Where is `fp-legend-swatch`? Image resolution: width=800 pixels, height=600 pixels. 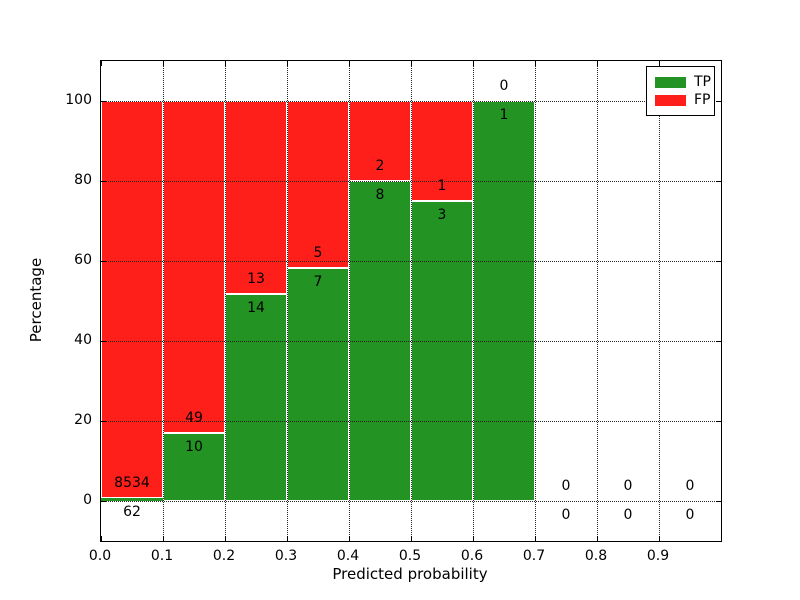
fp-legend-swatch is located at coordinates (670, 100).